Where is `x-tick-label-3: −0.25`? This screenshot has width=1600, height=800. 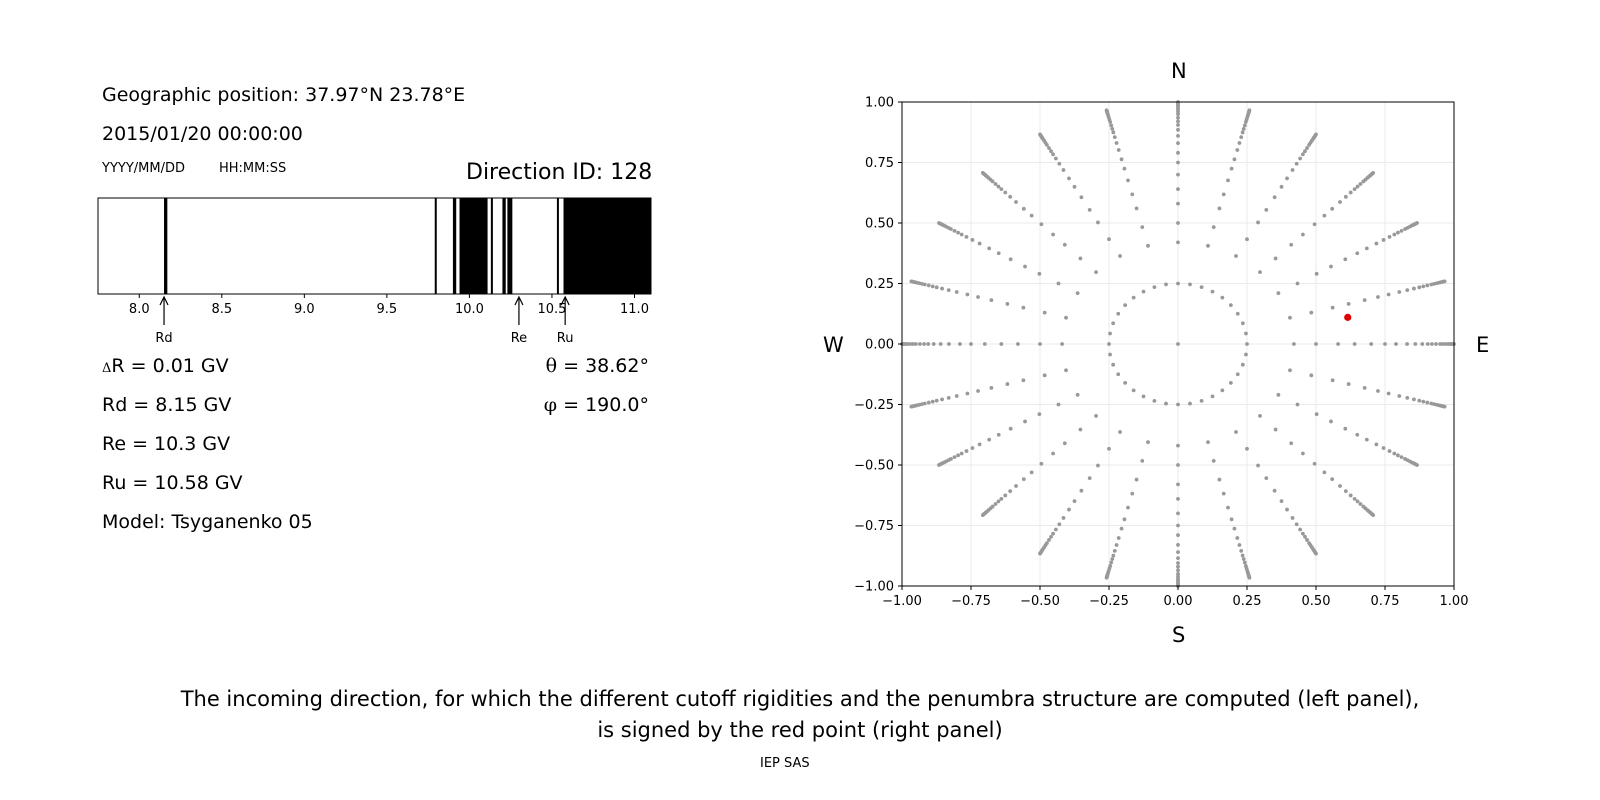 x-tick-label-3: −0.25 is located at coordinates (1109, 601).